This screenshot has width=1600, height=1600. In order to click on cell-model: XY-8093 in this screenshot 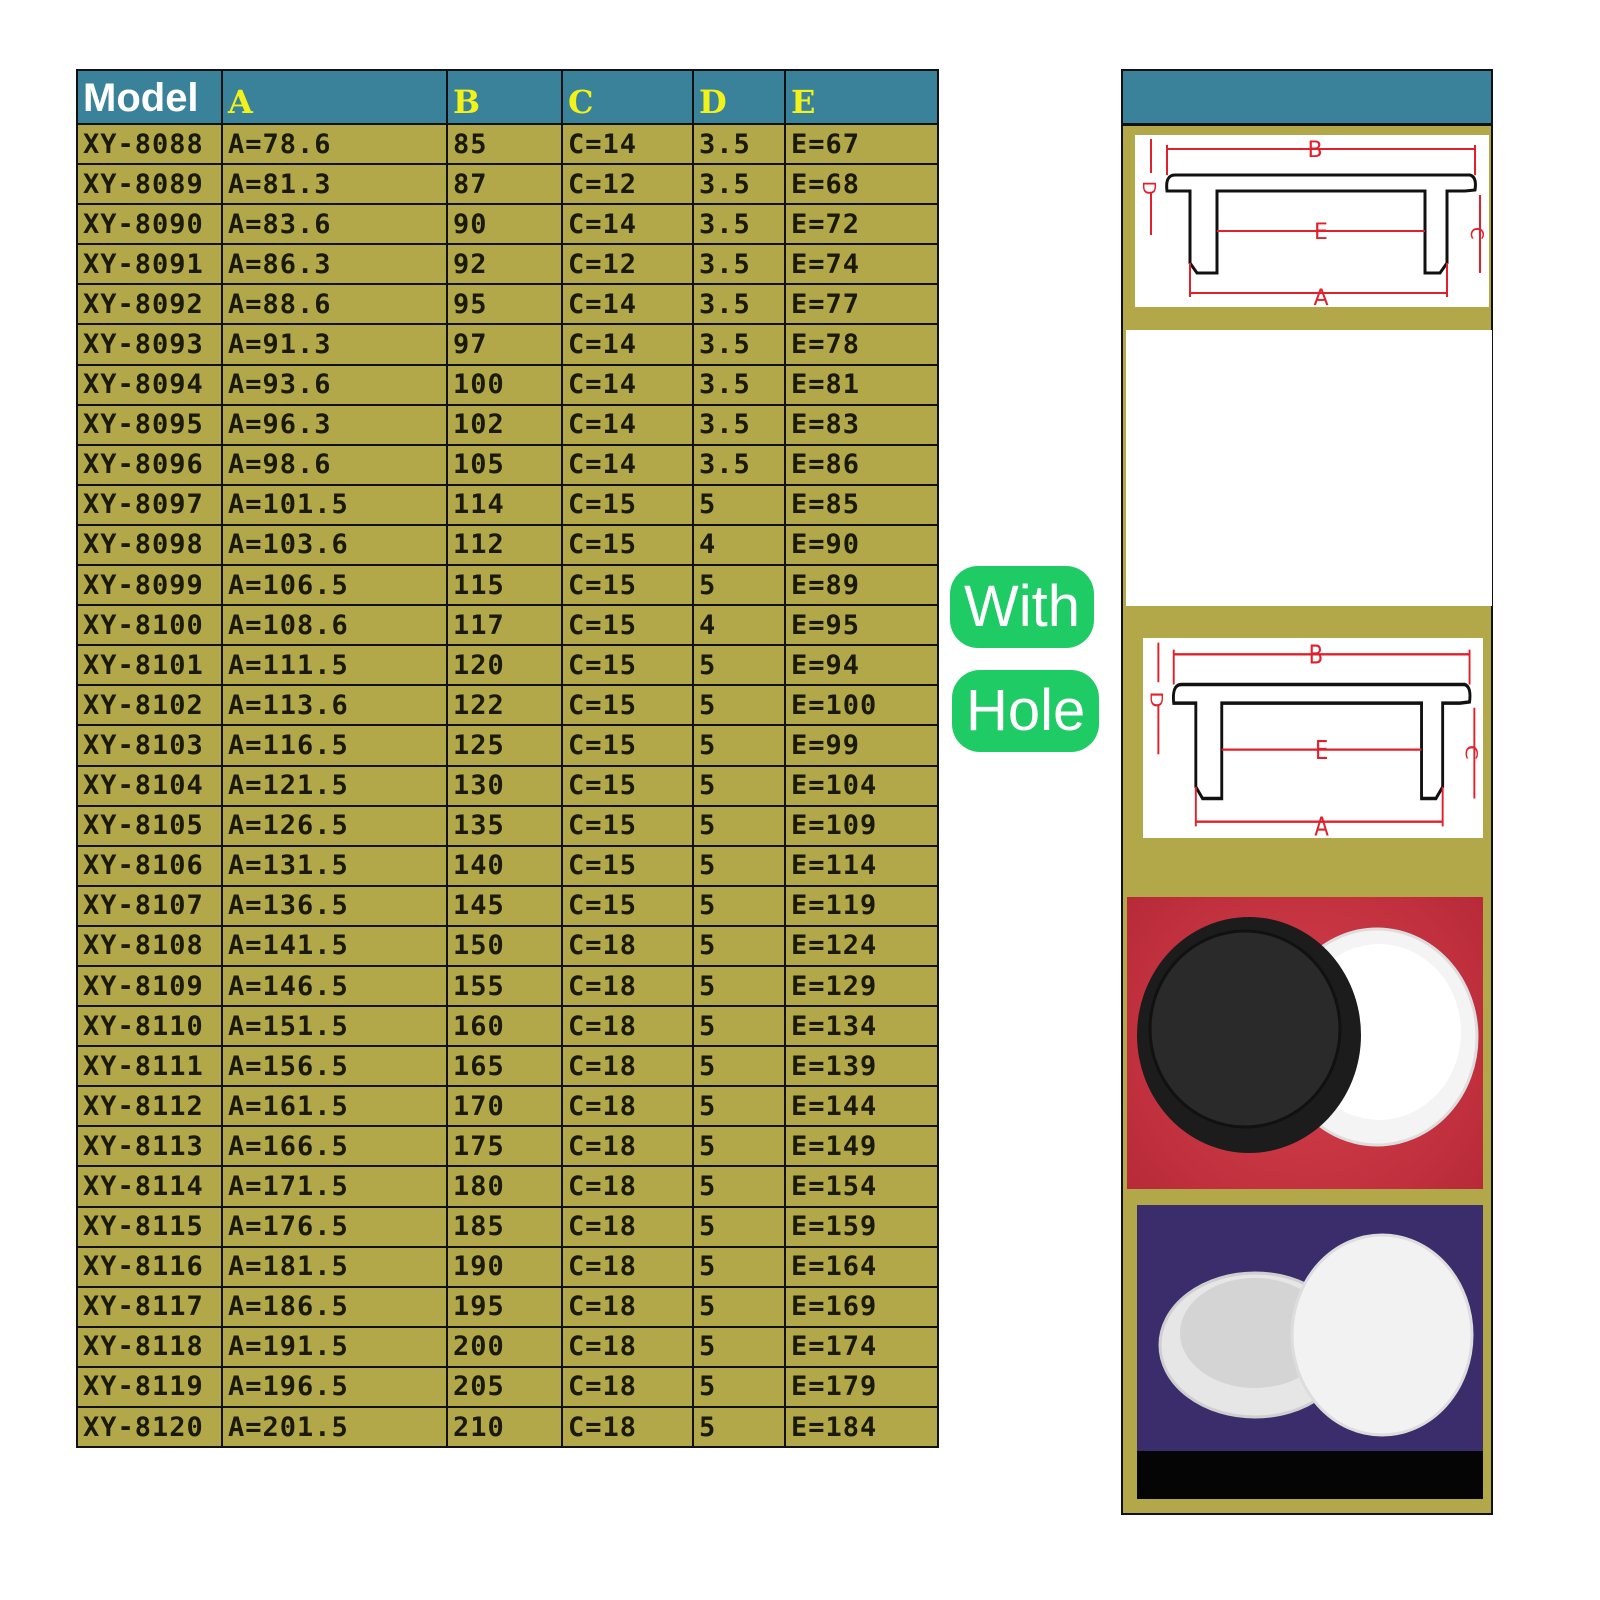, I will do `click(149, 344)`.